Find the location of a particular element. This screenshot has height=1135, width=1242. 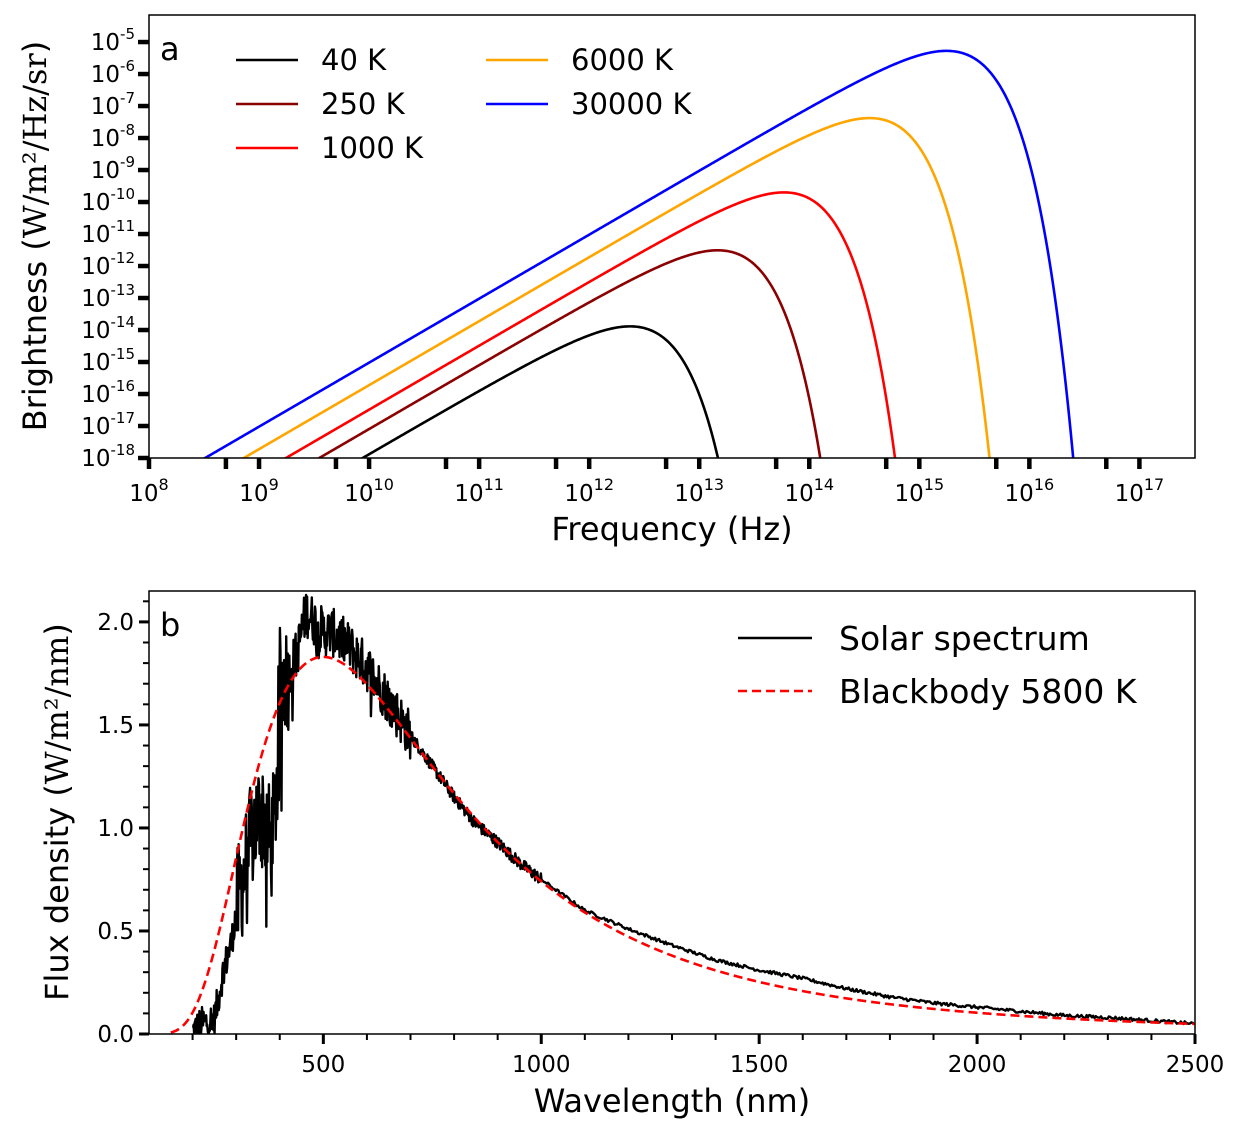

x-tick-label: 500 is located at coordinates (323, 1065).